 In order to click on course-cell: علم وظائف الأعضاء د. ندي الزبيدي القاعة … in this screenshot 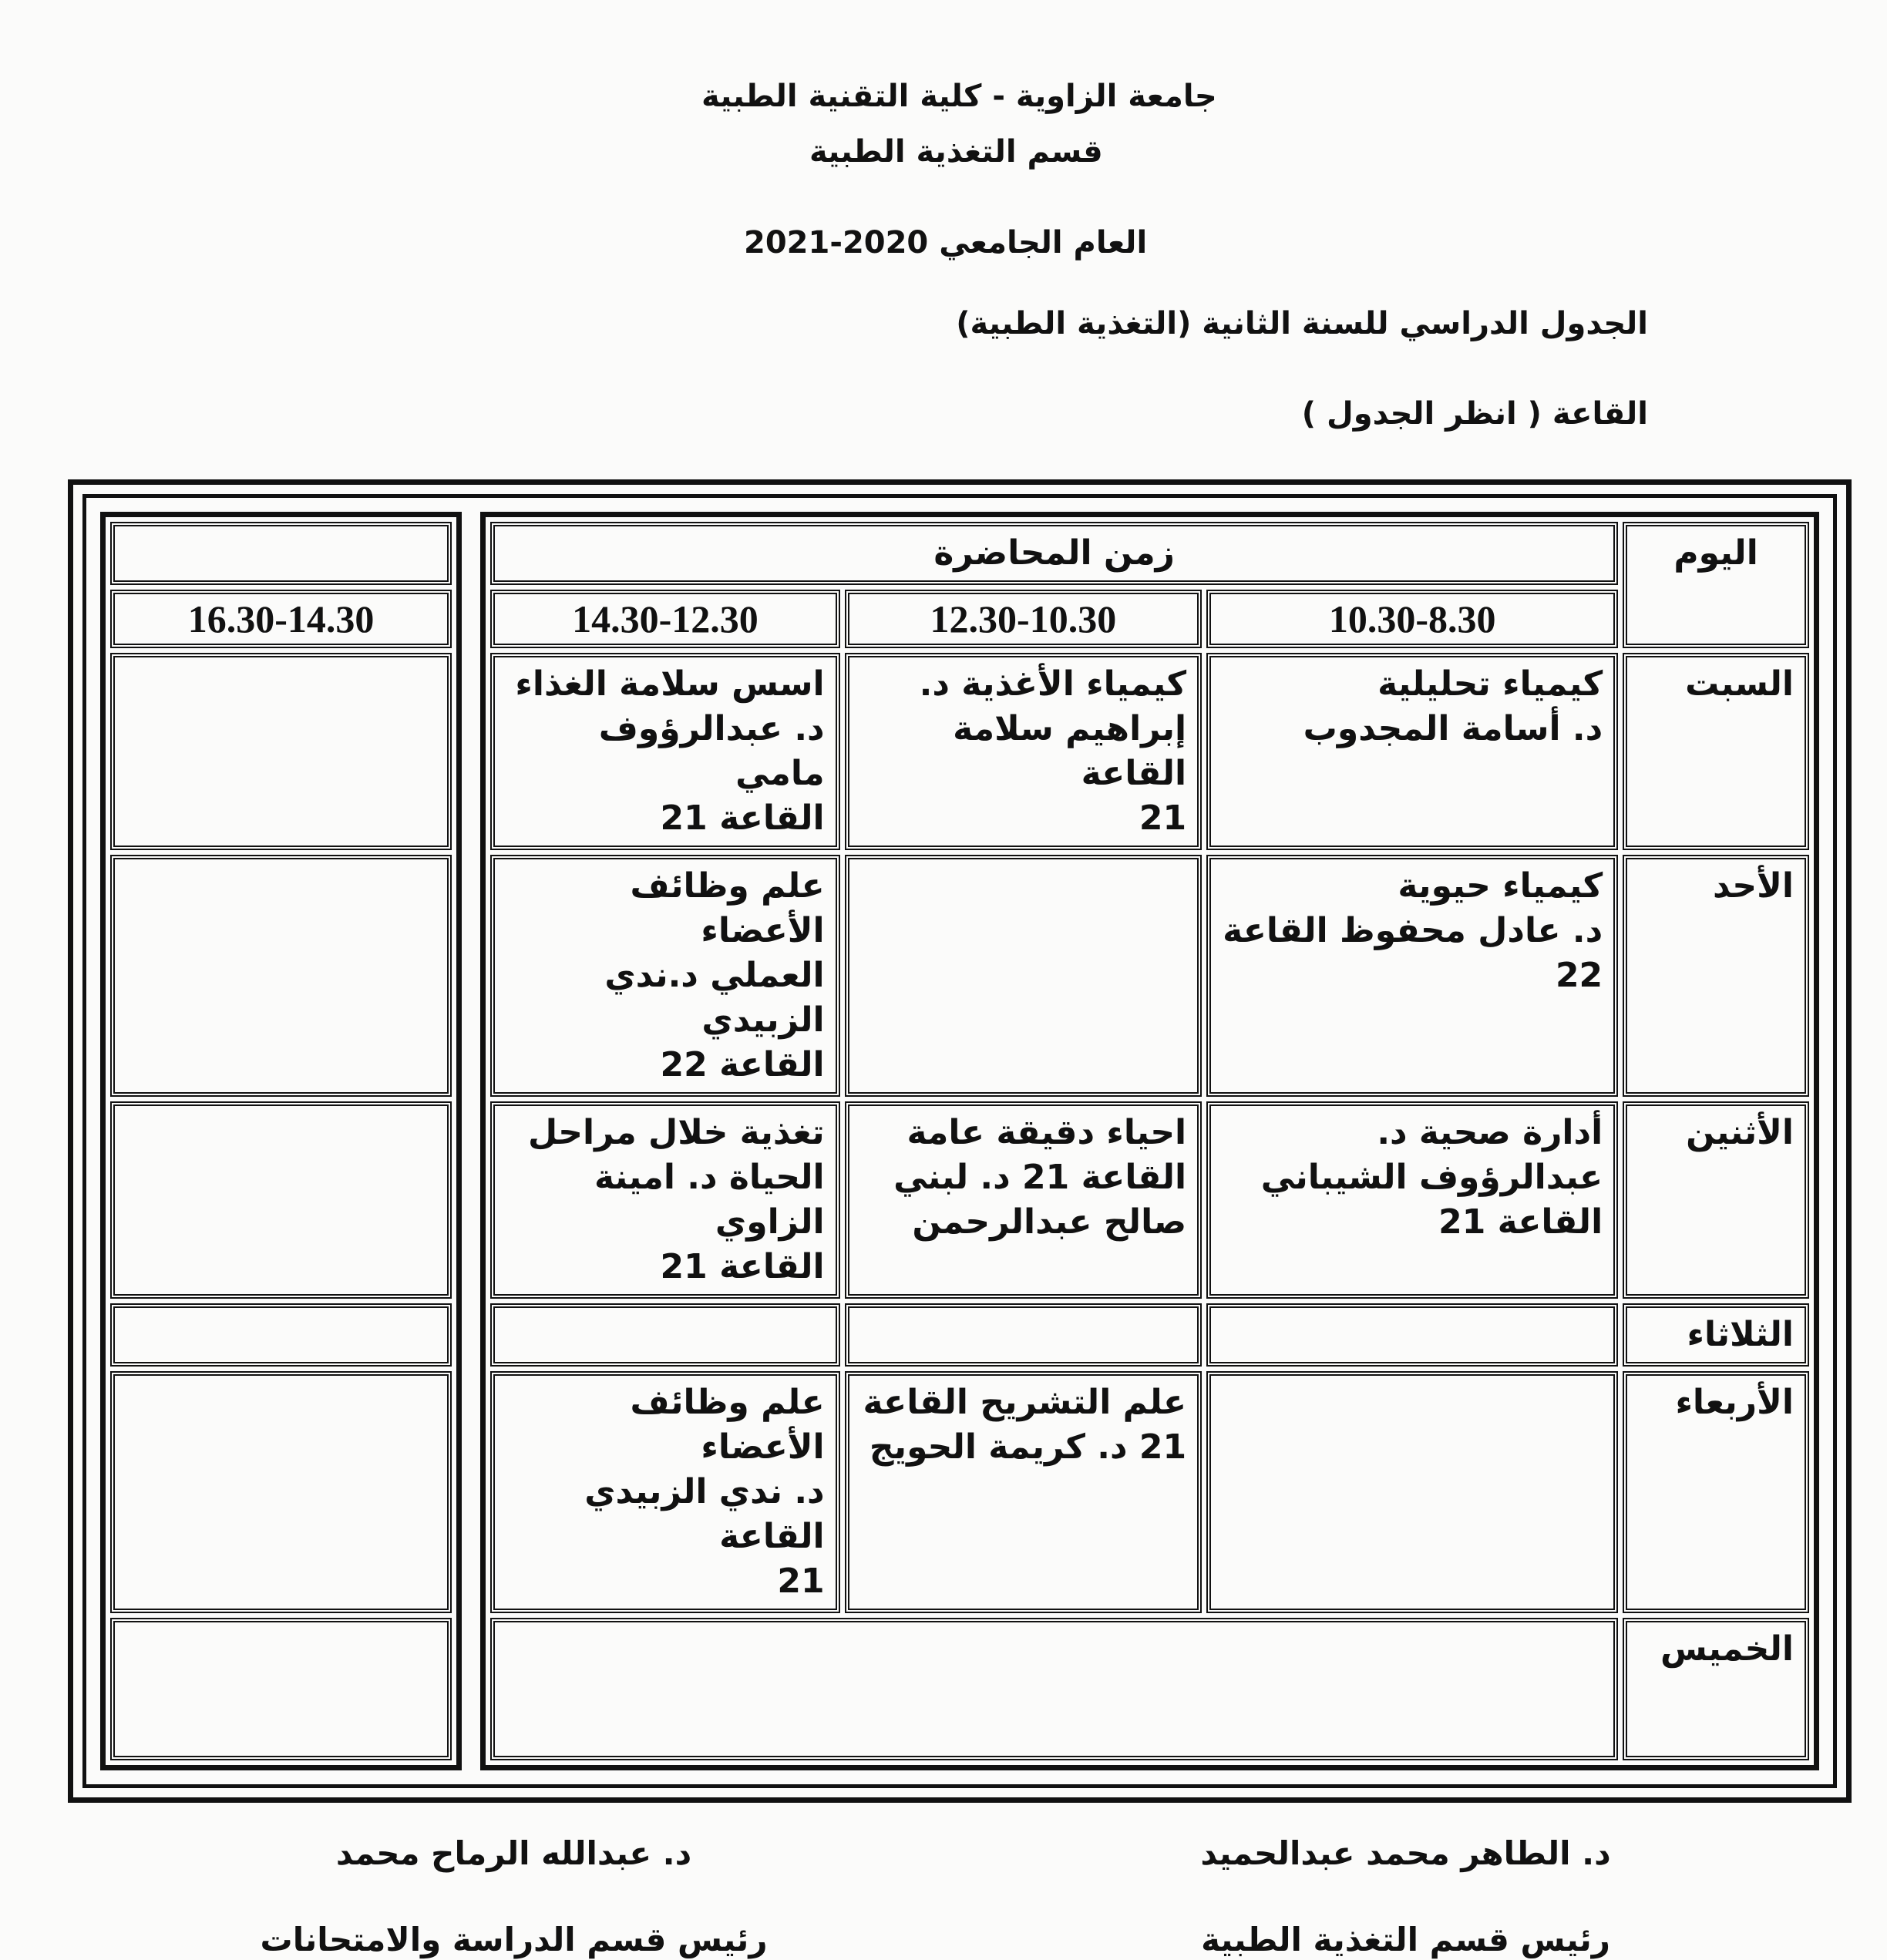, I will do `click(665, 1492)`.